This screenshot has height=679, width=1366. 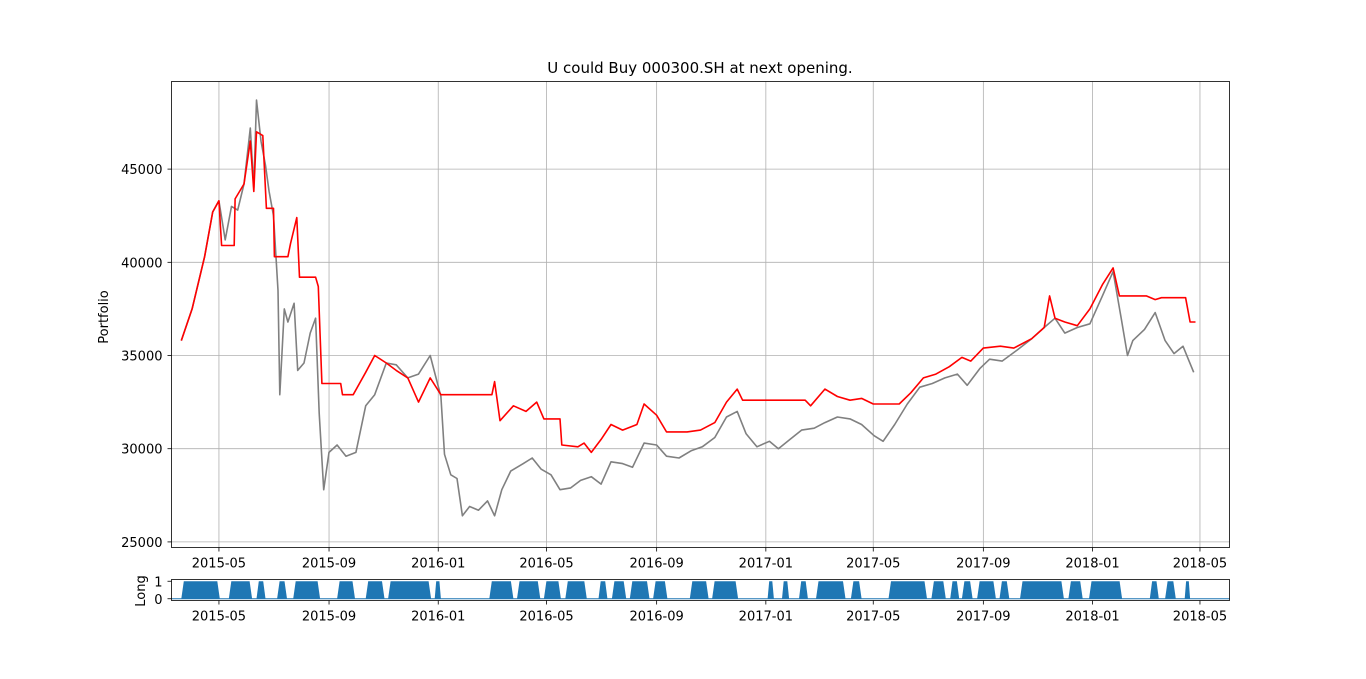 I want to click on main-y-axis-label: Portfolio, so click(x=104, y=317).